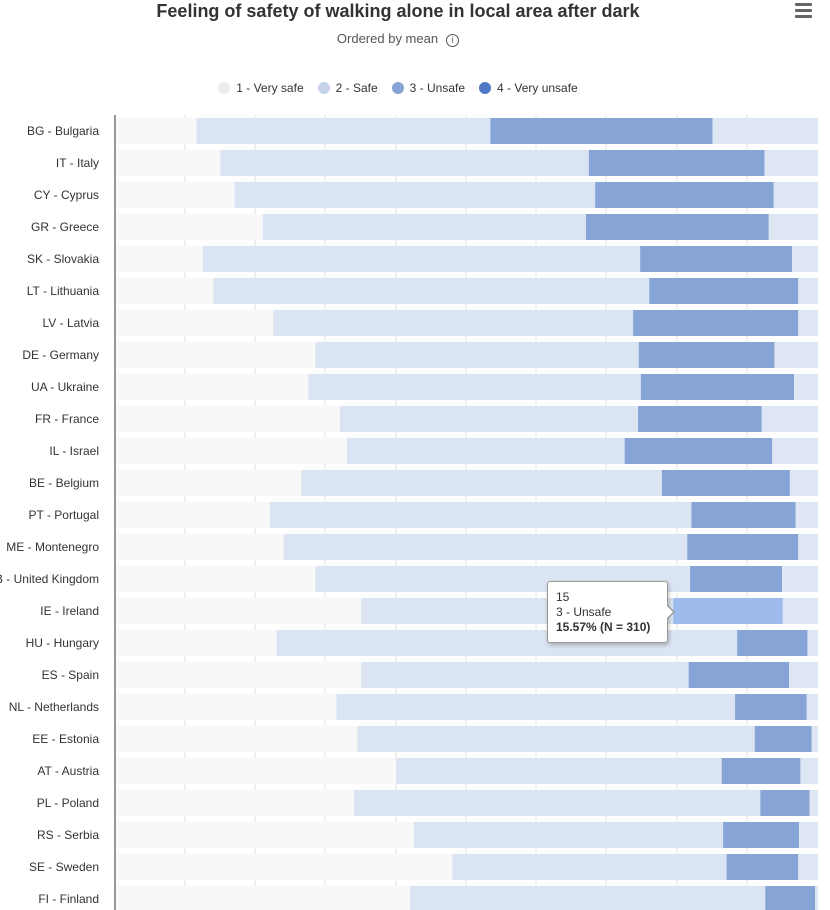 This screenshot has width=830, height=910. I want to click on legend-item-safe: 2 - Safe, so click(347, 88).